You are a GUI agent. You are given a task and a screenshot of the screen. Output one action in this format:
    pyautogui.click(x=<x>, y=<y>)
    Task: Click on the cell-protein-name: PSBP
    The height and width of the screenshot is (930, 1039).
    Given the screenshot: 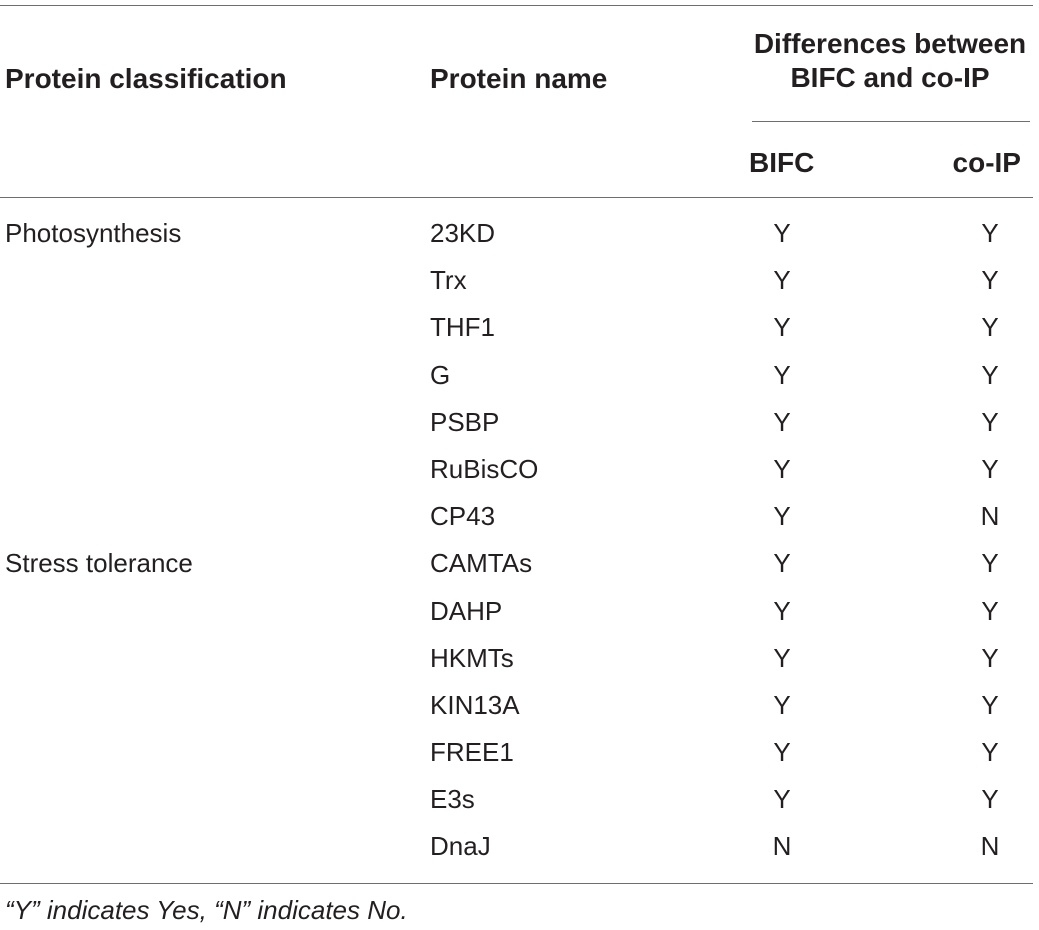 What is the action you would take?
    pyautogui.click(x=465, y=421)
    